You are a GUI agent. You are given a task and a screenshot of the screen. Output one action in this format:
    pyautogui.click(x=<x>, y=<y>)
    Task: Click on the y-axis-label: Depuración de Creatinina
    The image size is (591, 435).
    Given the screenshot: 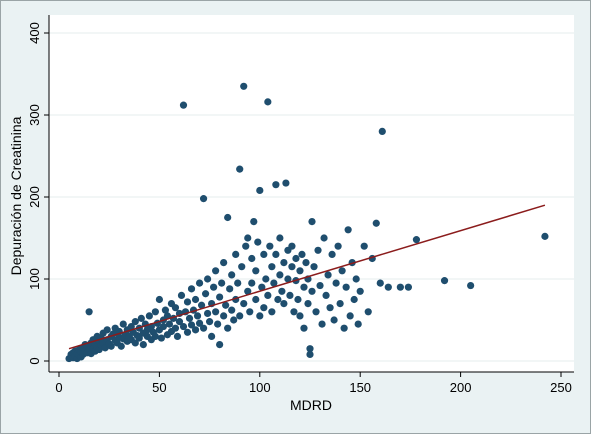 What is the action you would take?
    pyautogui.click(x=16, y=195)
    